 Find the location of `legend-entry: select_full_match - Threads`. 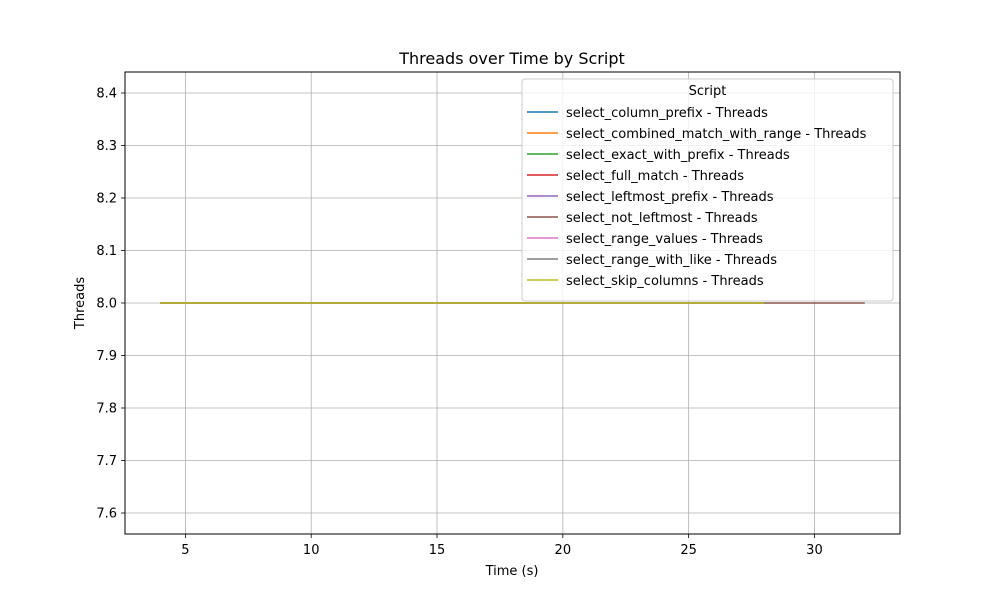

legend-entry: select_full_match - Threads is located at coordinates (655, 176).